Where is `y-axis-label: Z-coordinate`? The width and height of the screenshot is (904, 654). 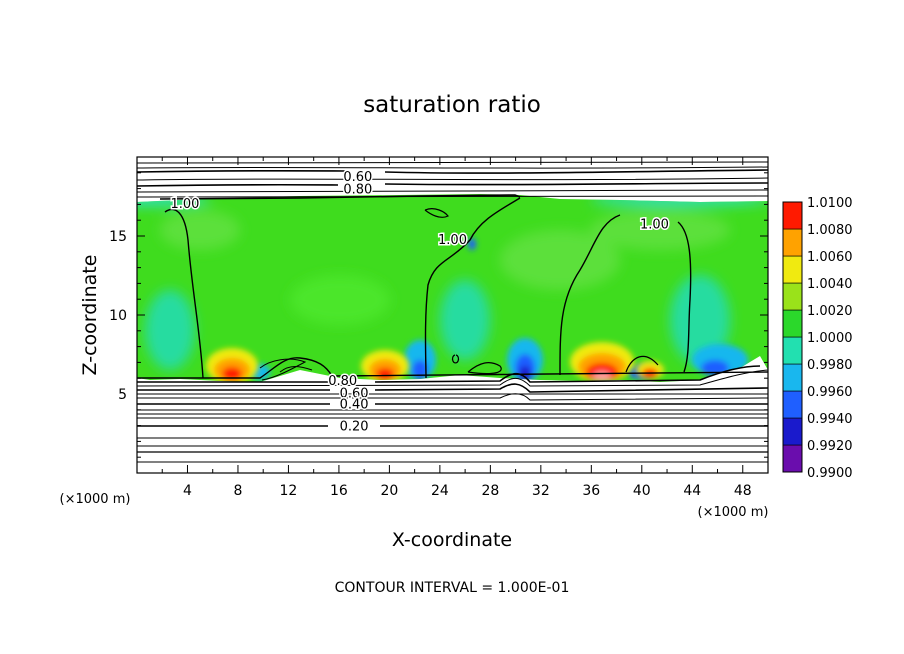
y-axis-label: Z-coordinate is located at coordinates (90, 315).